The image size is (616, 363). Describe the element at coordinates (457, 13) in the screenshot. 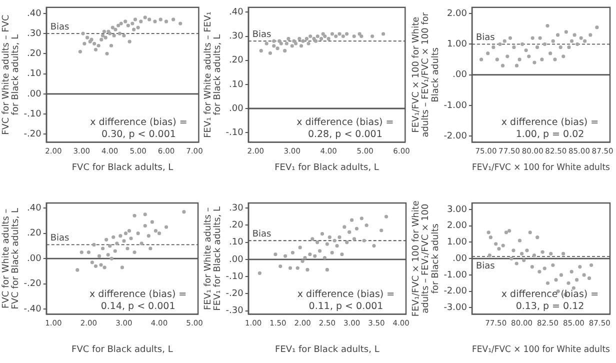

I see `y-tick-label: 2.00` at that location.